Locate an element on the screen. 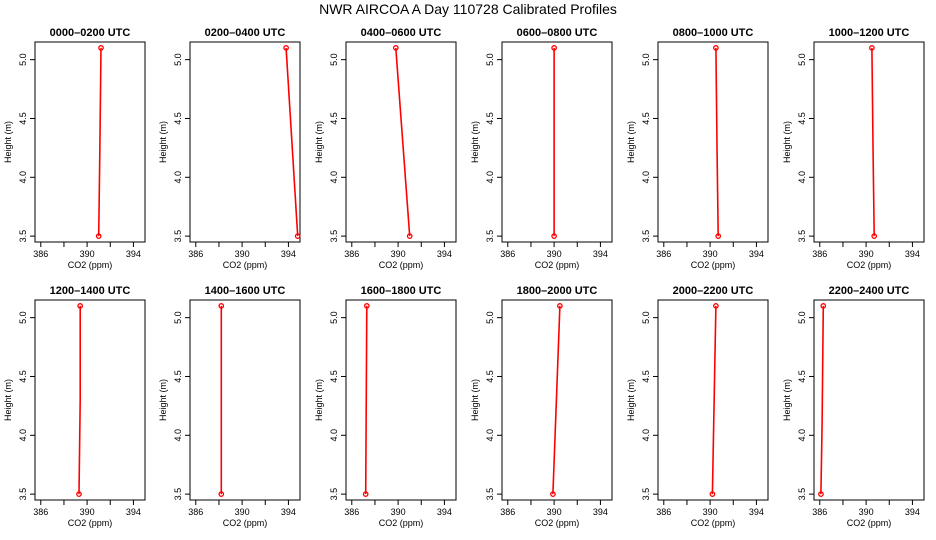  panel-title: 1400–1600 UTC is located at coordinates (245, 291).